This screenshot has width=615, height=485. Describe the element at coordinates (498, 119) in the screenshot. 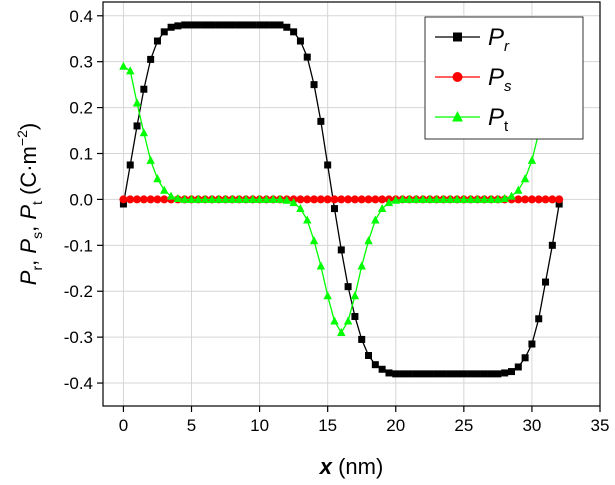

I see `legend-label: Pt` at that location.